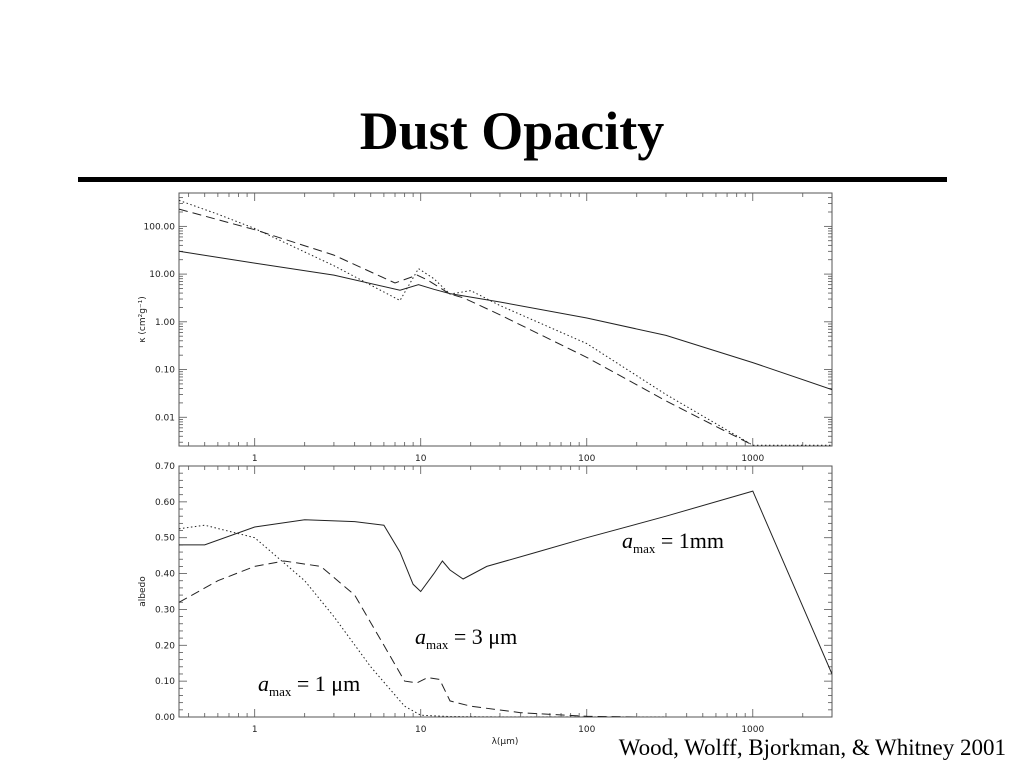  What do you see at coordinates (812, 747) in the screenshot?
I see `citation-credit: Wood, Wolff, Bjorkman, & Whitney 2001` at bounding box center [812, 747].